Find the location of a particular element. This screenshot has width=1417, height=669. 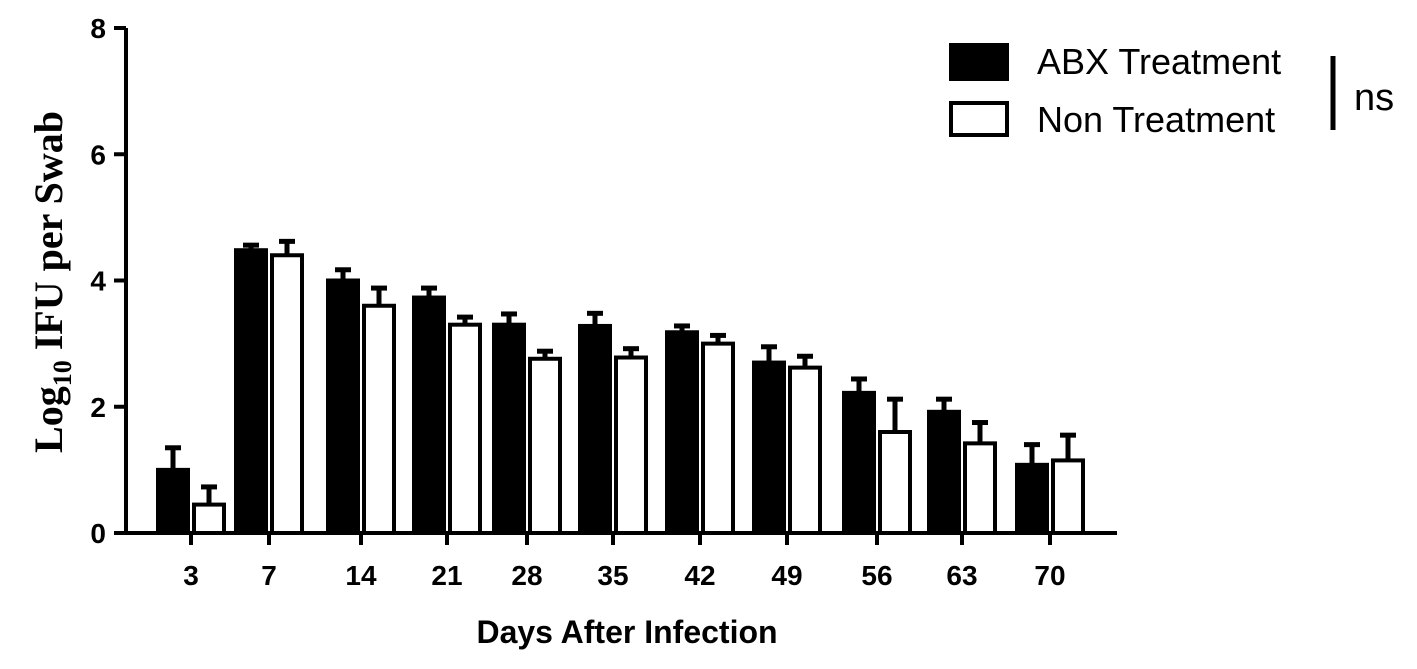

y-tick-label: 2 is located at coordinates (98, 407).